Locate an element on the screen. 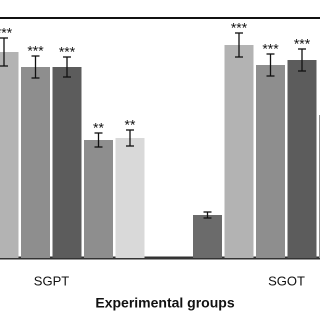  x-tick-label: SGOT is located at coordinates (286, 280).